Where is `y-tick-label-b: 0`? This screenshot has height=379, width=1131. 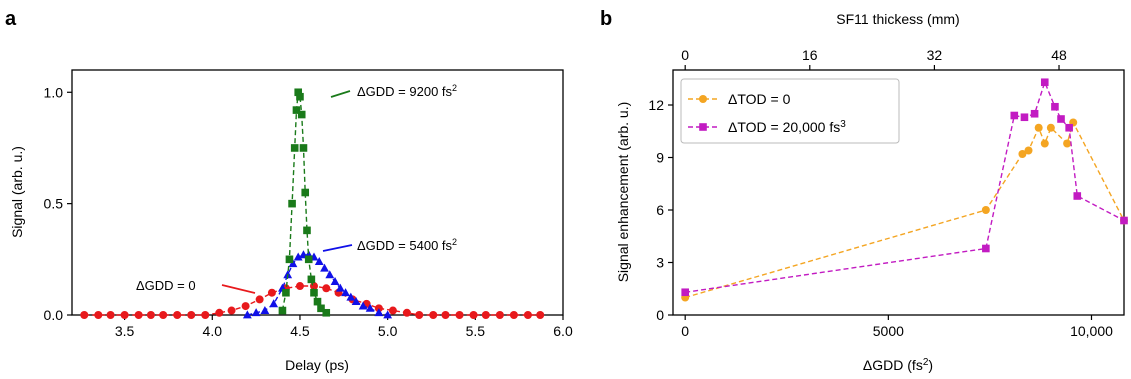 y-tick-label-b: 0 is located at coordinates (660, 315).